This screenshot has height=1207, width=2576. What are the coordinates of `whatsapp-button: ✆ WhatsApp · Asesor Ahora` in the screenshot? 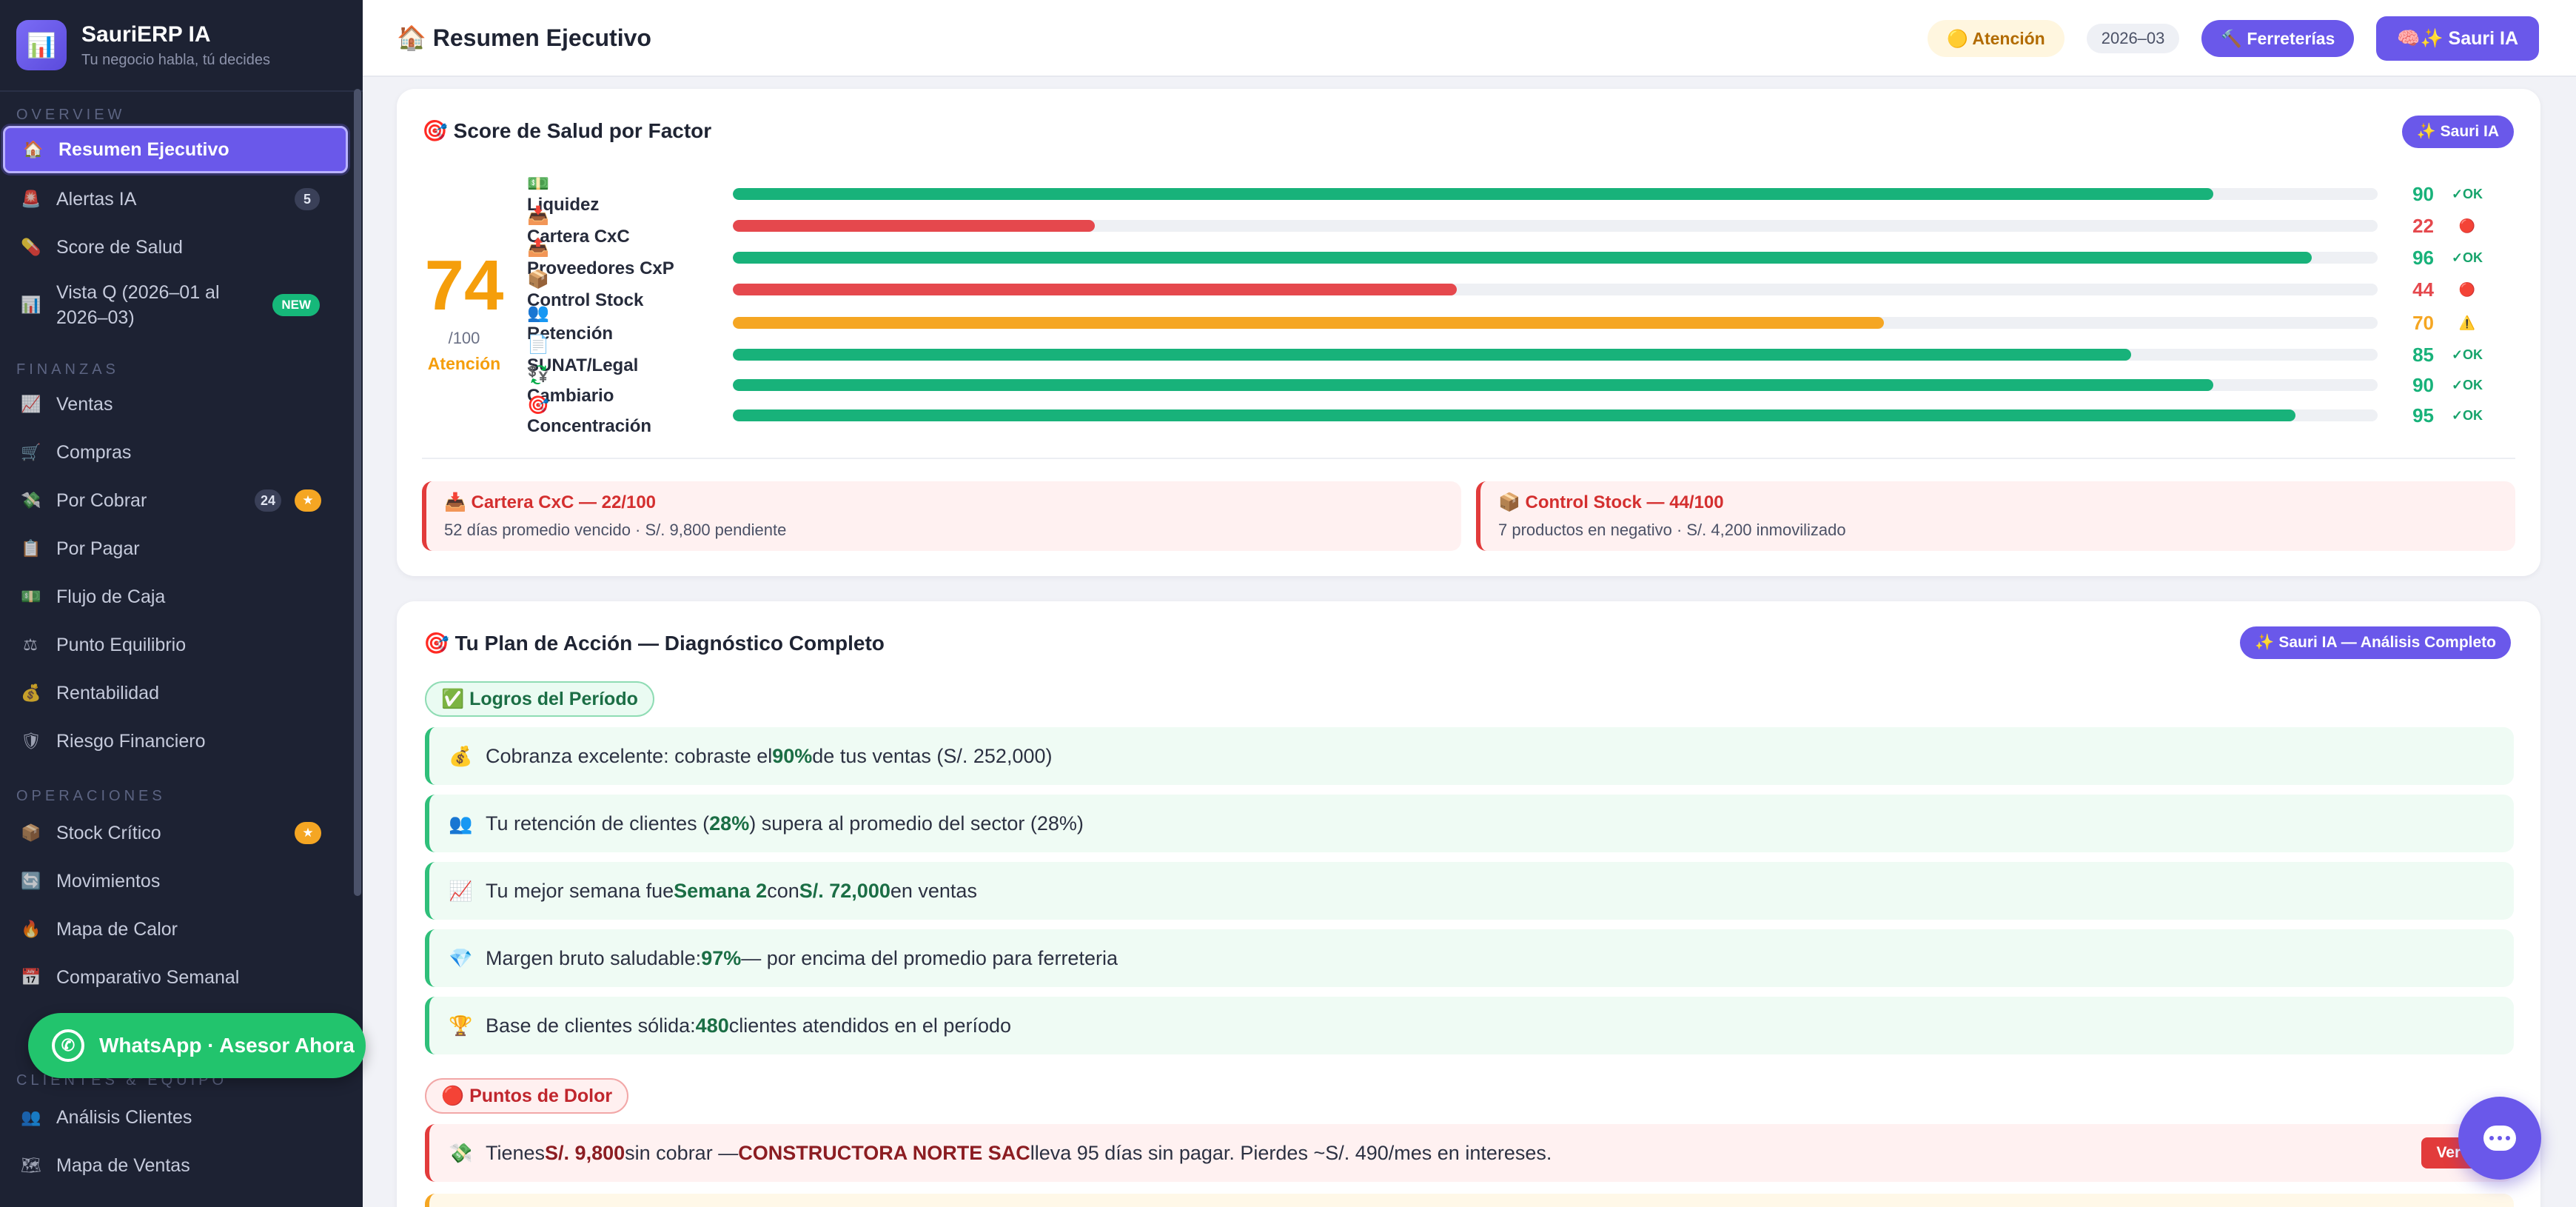 It's located at (197, 1045).